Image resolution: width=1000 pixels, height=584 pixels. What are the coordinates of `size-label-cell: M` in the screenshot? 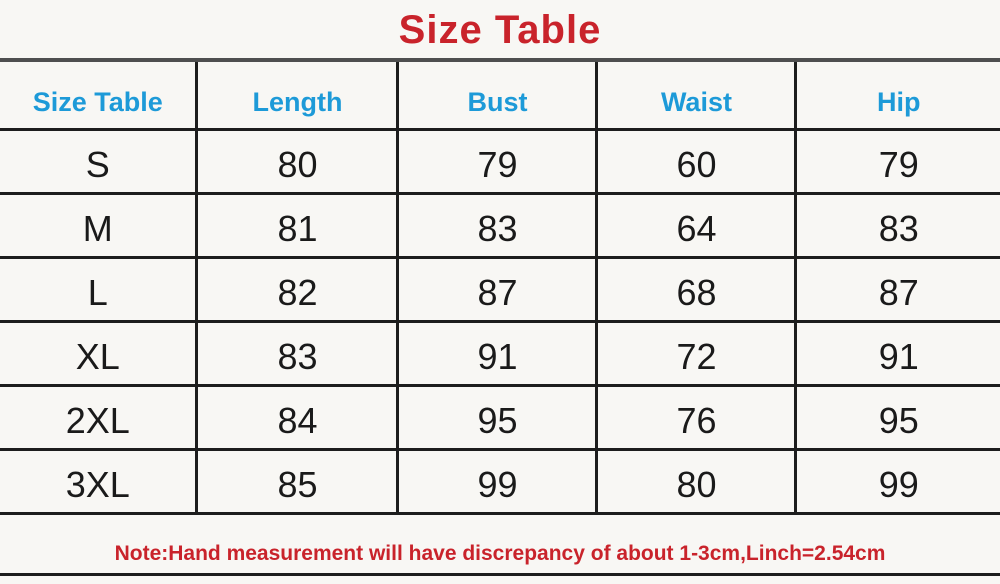 It's located at (99, 225).